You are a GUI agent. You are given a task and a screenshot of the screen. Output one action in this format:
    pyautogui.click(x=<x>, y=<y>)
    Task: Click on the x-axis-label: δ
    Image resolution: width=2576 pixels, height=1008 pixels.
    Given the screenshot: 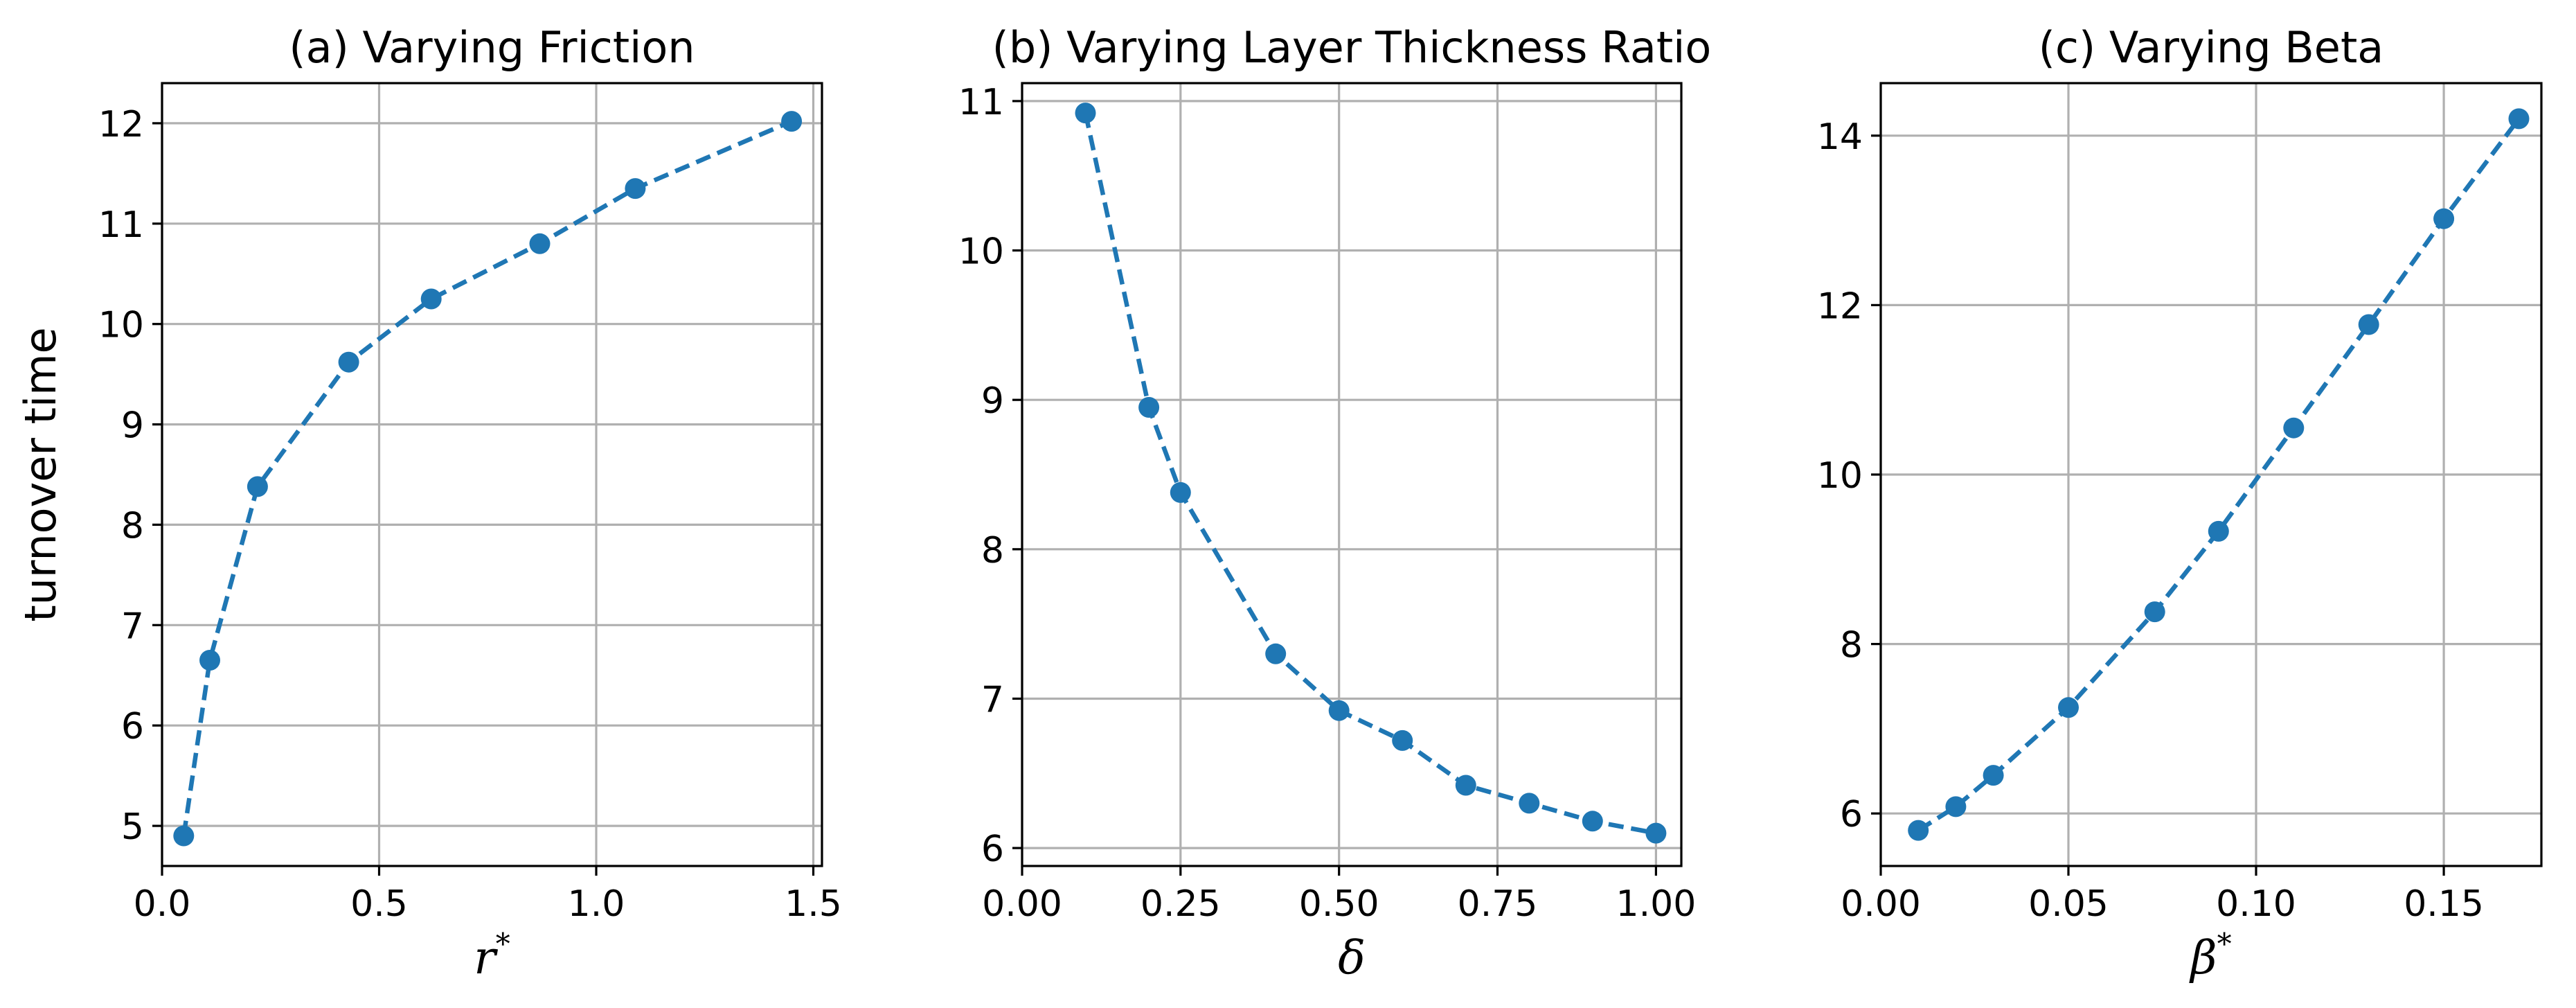 What is the action you would take?
    pyautogui.click(x=1352, y=957)
    